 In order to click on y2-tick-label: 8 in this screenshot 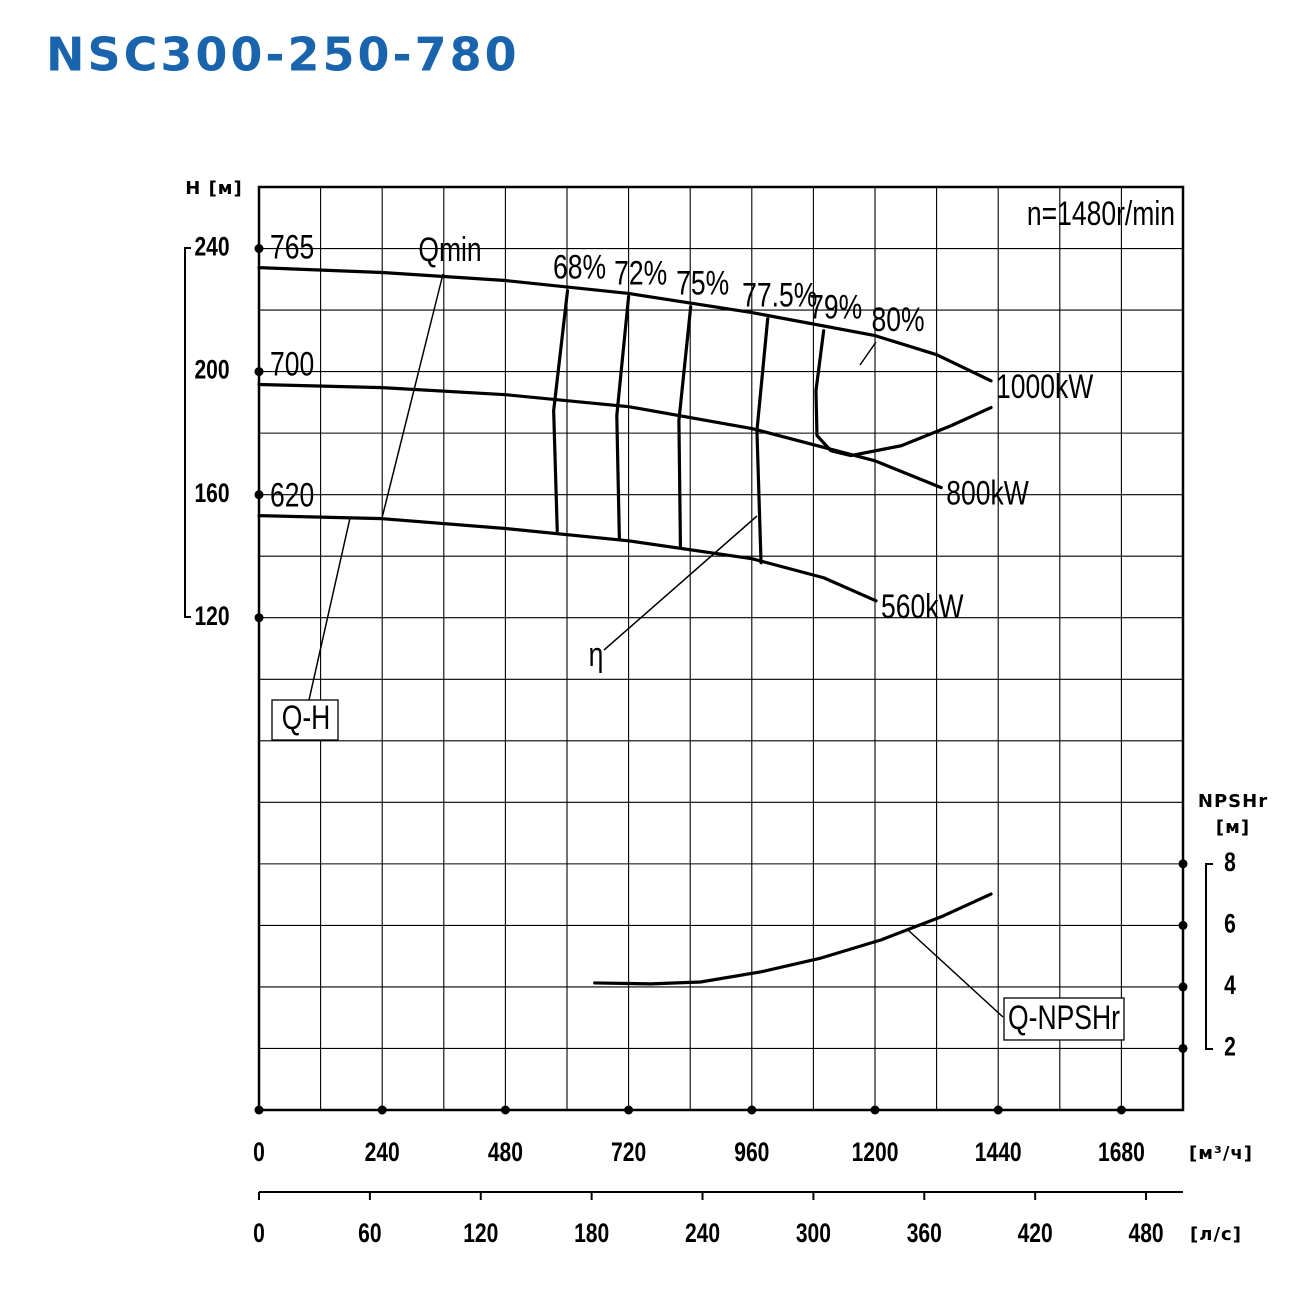, I will do `click(1230, 863)`.